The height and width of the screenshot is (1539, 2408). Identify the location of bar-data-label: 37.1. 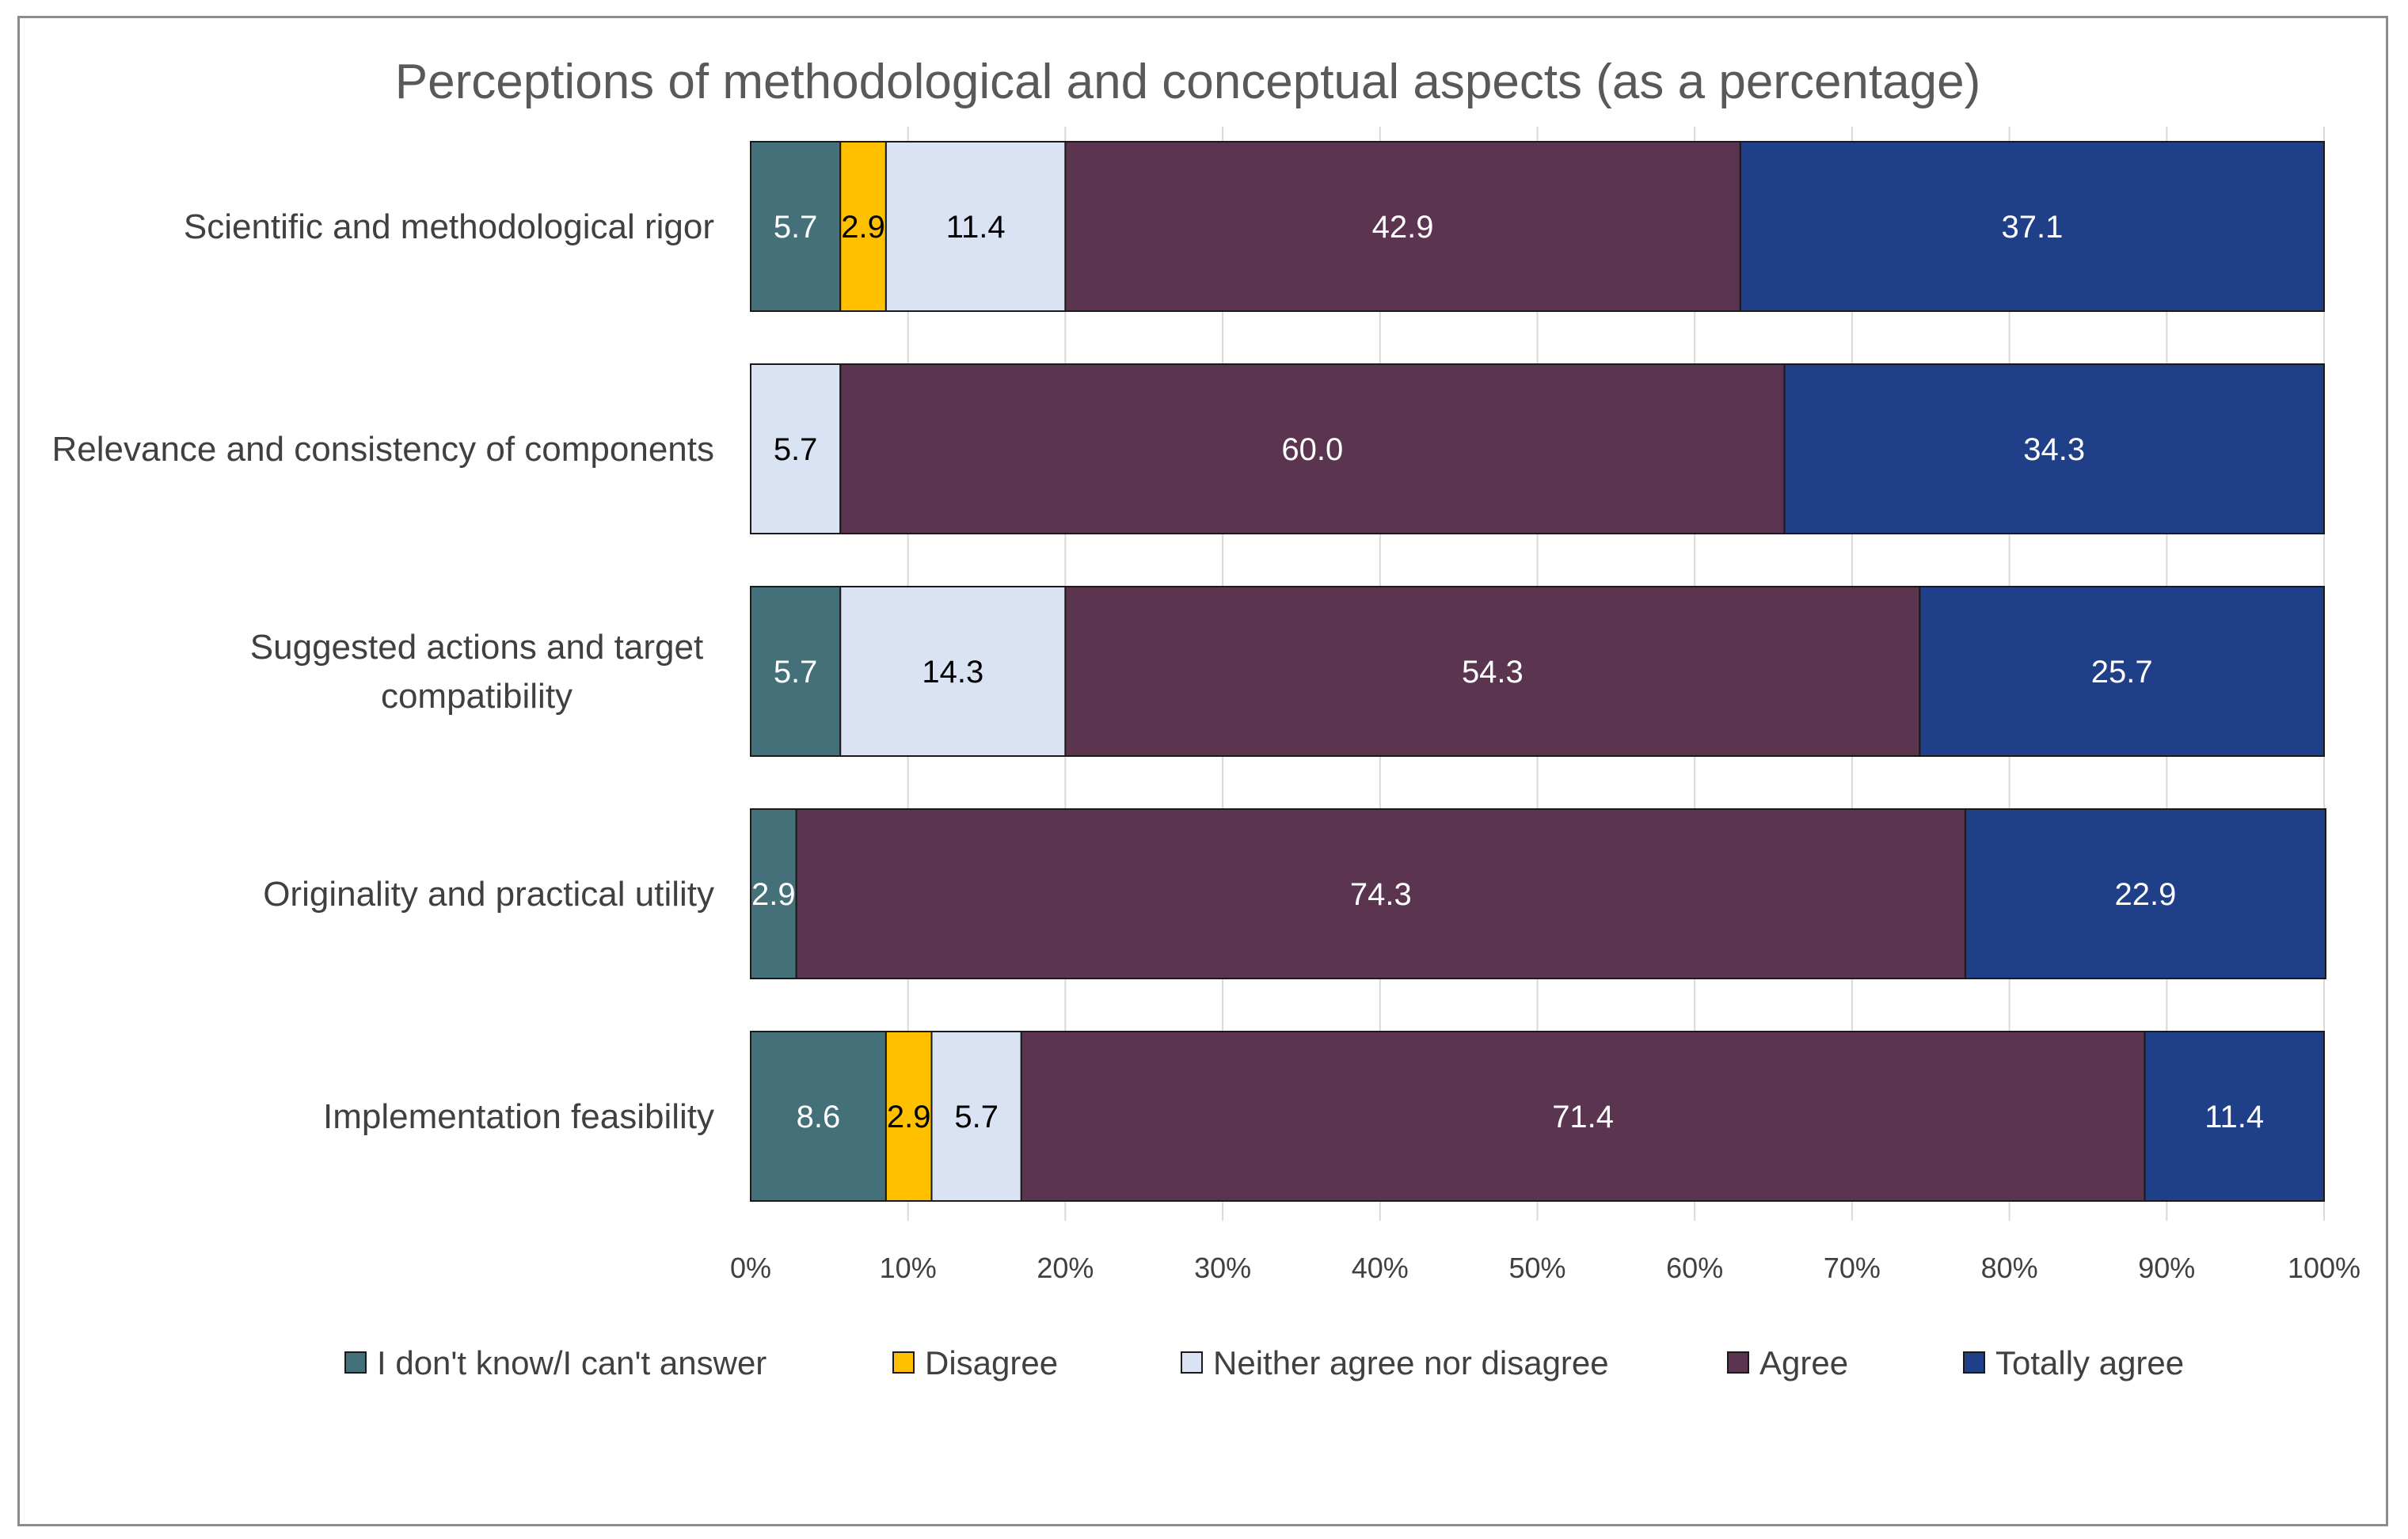
(2032, 227).